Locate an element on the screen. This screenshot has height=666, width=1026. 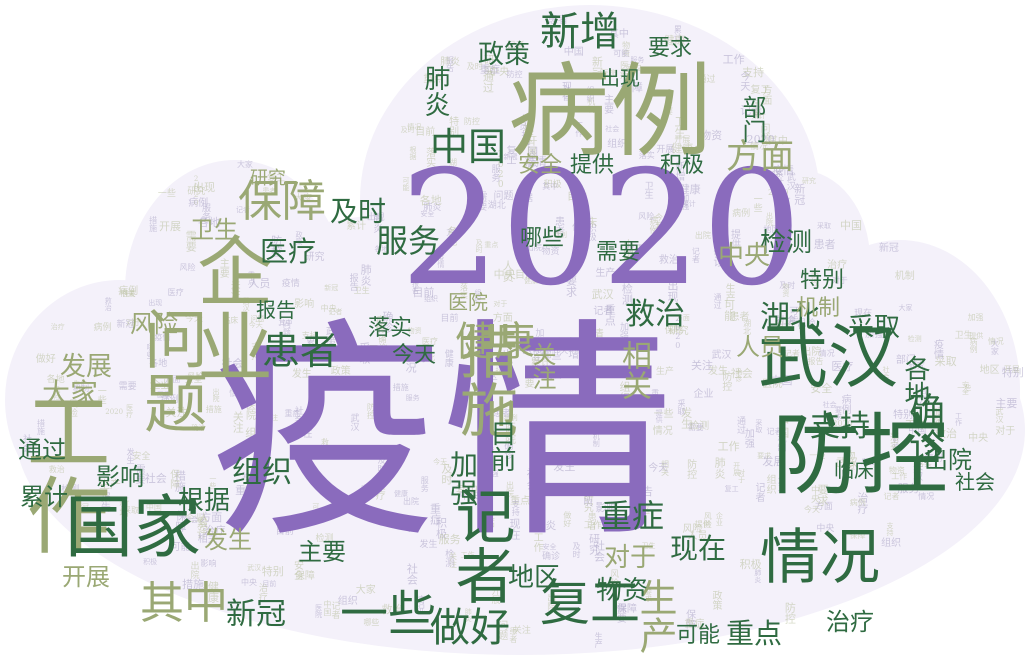
filler-word: 落实 is located at coordinates (429, 157).